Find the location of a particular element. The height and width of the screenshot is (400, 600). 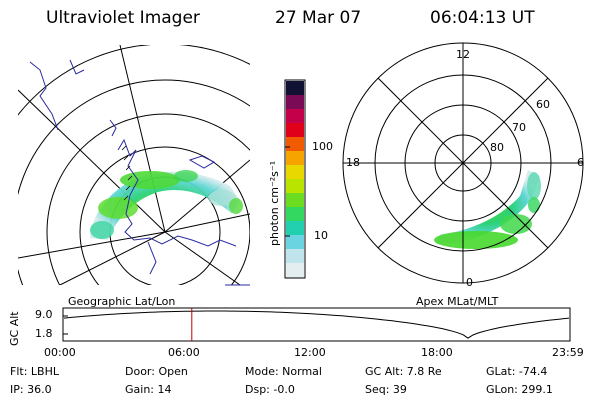

time-tick-1200: 12:00 is located at coordinates (310, 352).